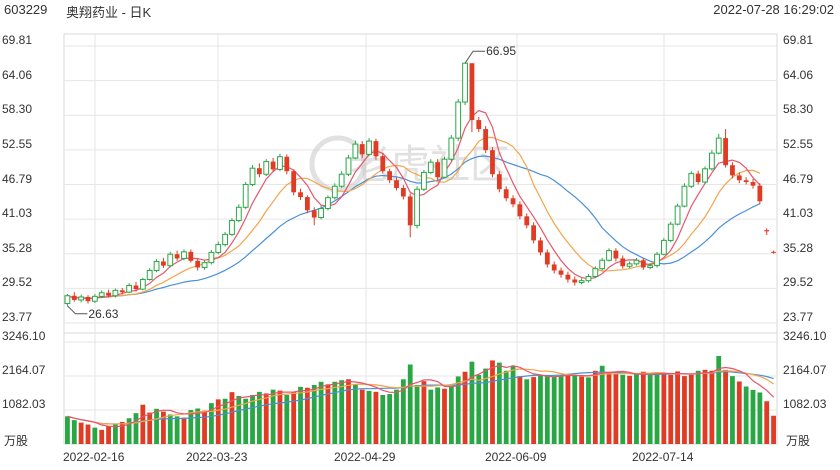 Image resolution: width=840 pixels, height=470 pixels. I want to click on volume-tick-right: 2164.07, so click(805, 369).